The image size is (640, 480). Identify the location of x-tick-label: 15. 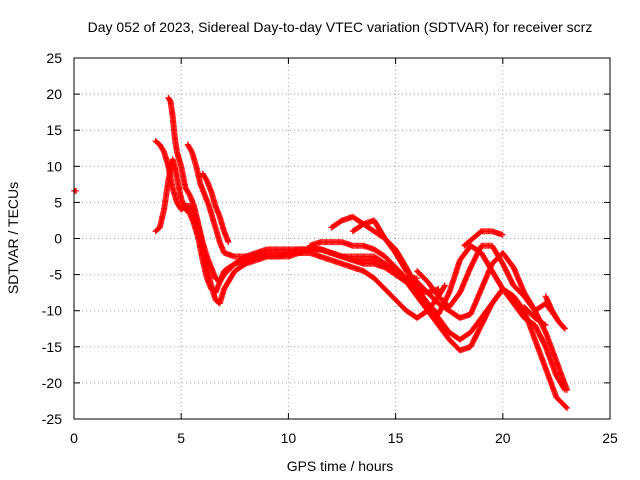
(396, 438).